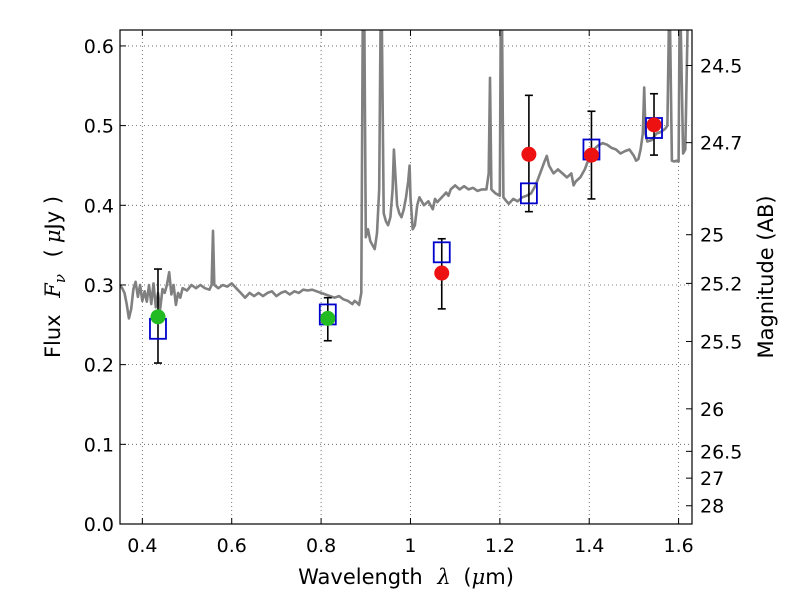 Image resolution: width=800 pixels, height=600 pixels. What do you see at coordinates (721, 342) in the screenshot?
I see `y2-tick-label-4: 25.5` at bounding box center [721, 342].